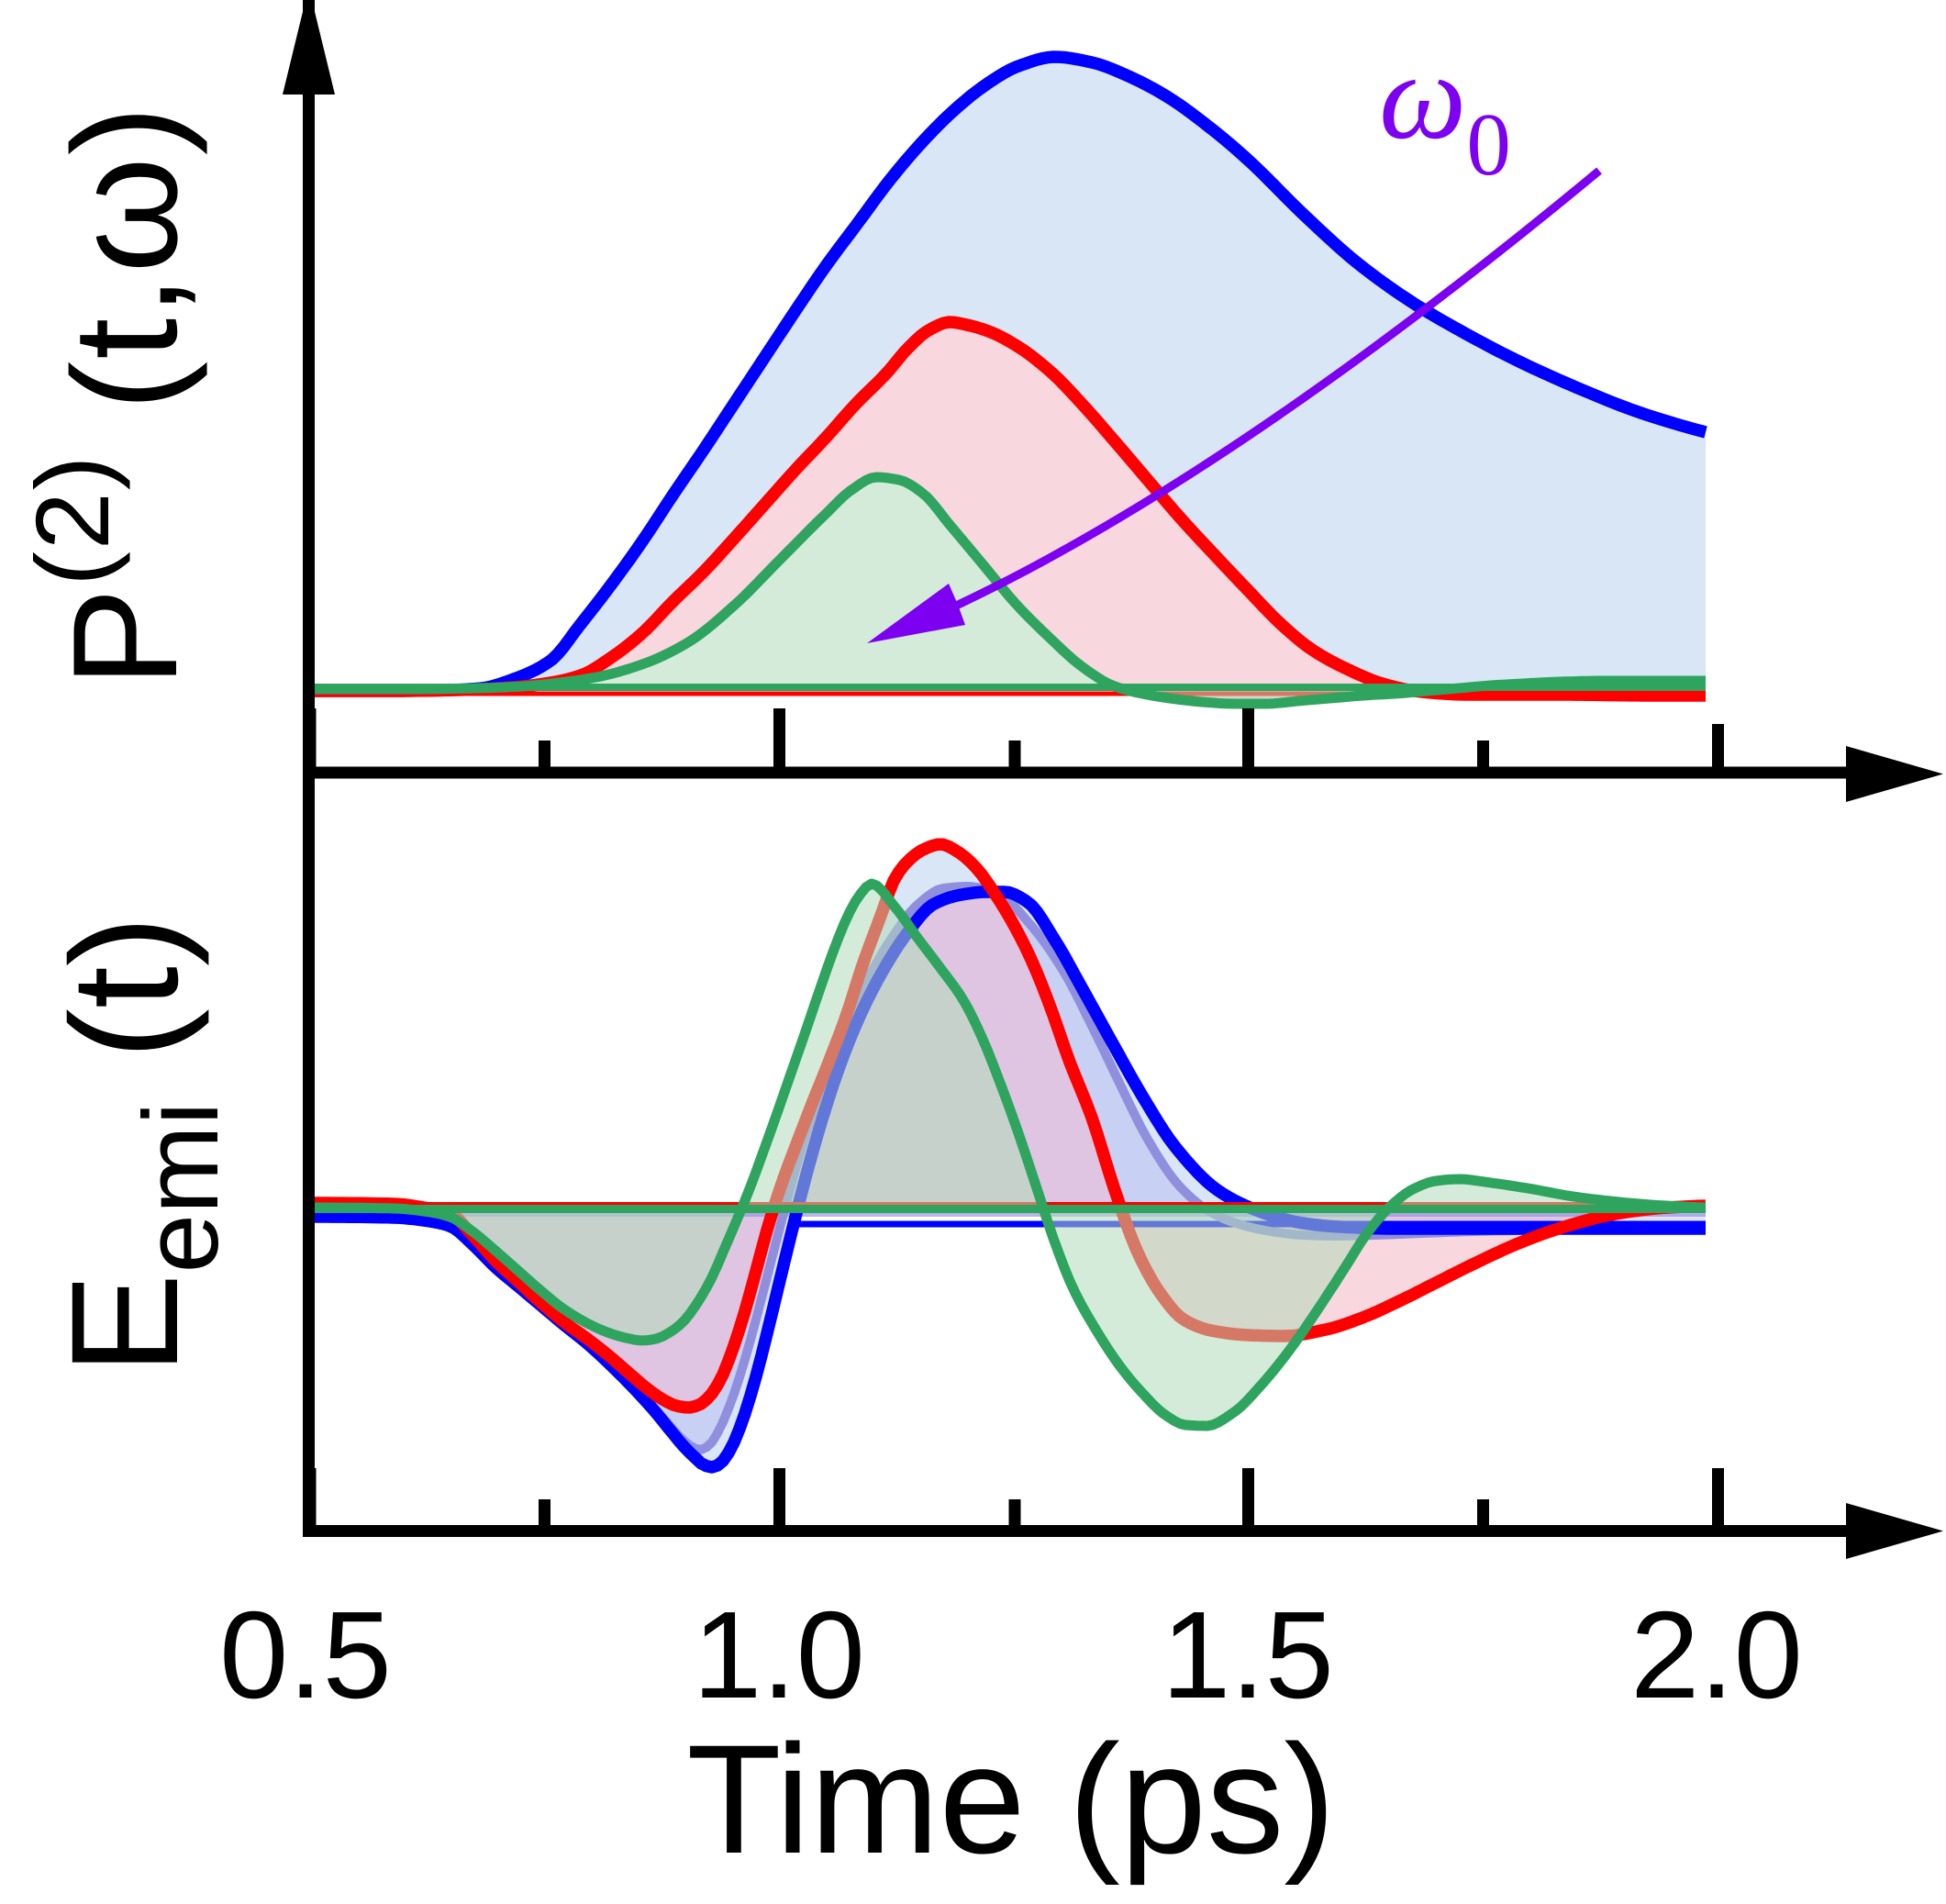 The height and width of the screenshot is (1904, 1946). I want to click on svg-text: 0.5, so click(306, 1655).